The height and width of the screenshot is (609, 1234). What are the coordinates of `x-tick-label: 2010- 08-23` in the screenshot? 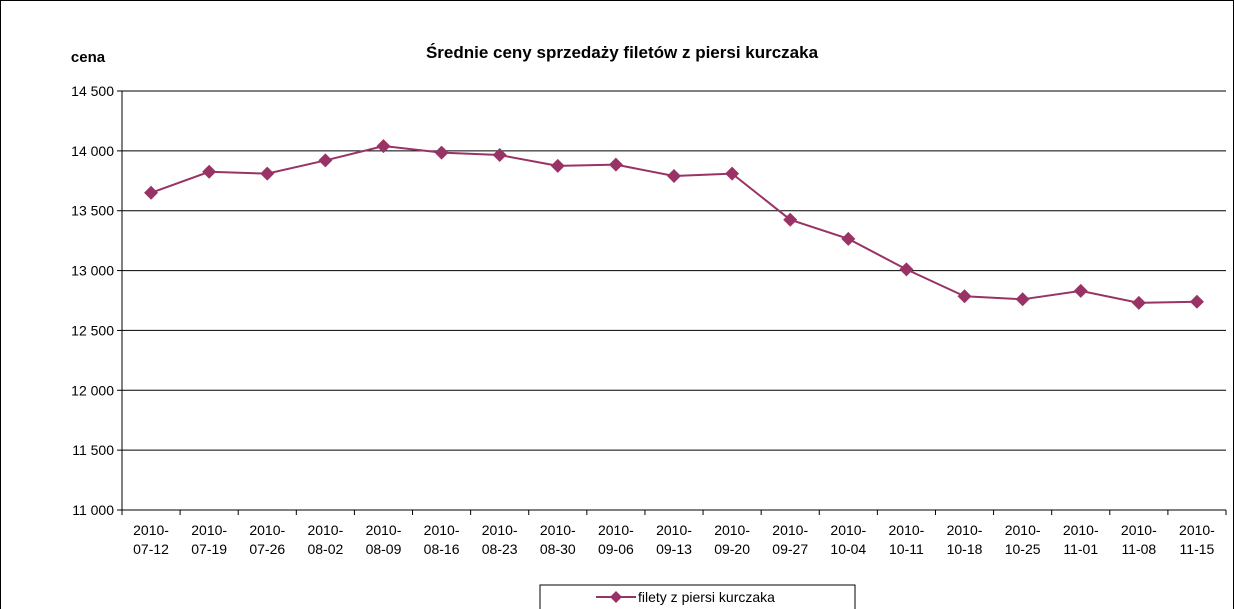 It's located at (500, 539).